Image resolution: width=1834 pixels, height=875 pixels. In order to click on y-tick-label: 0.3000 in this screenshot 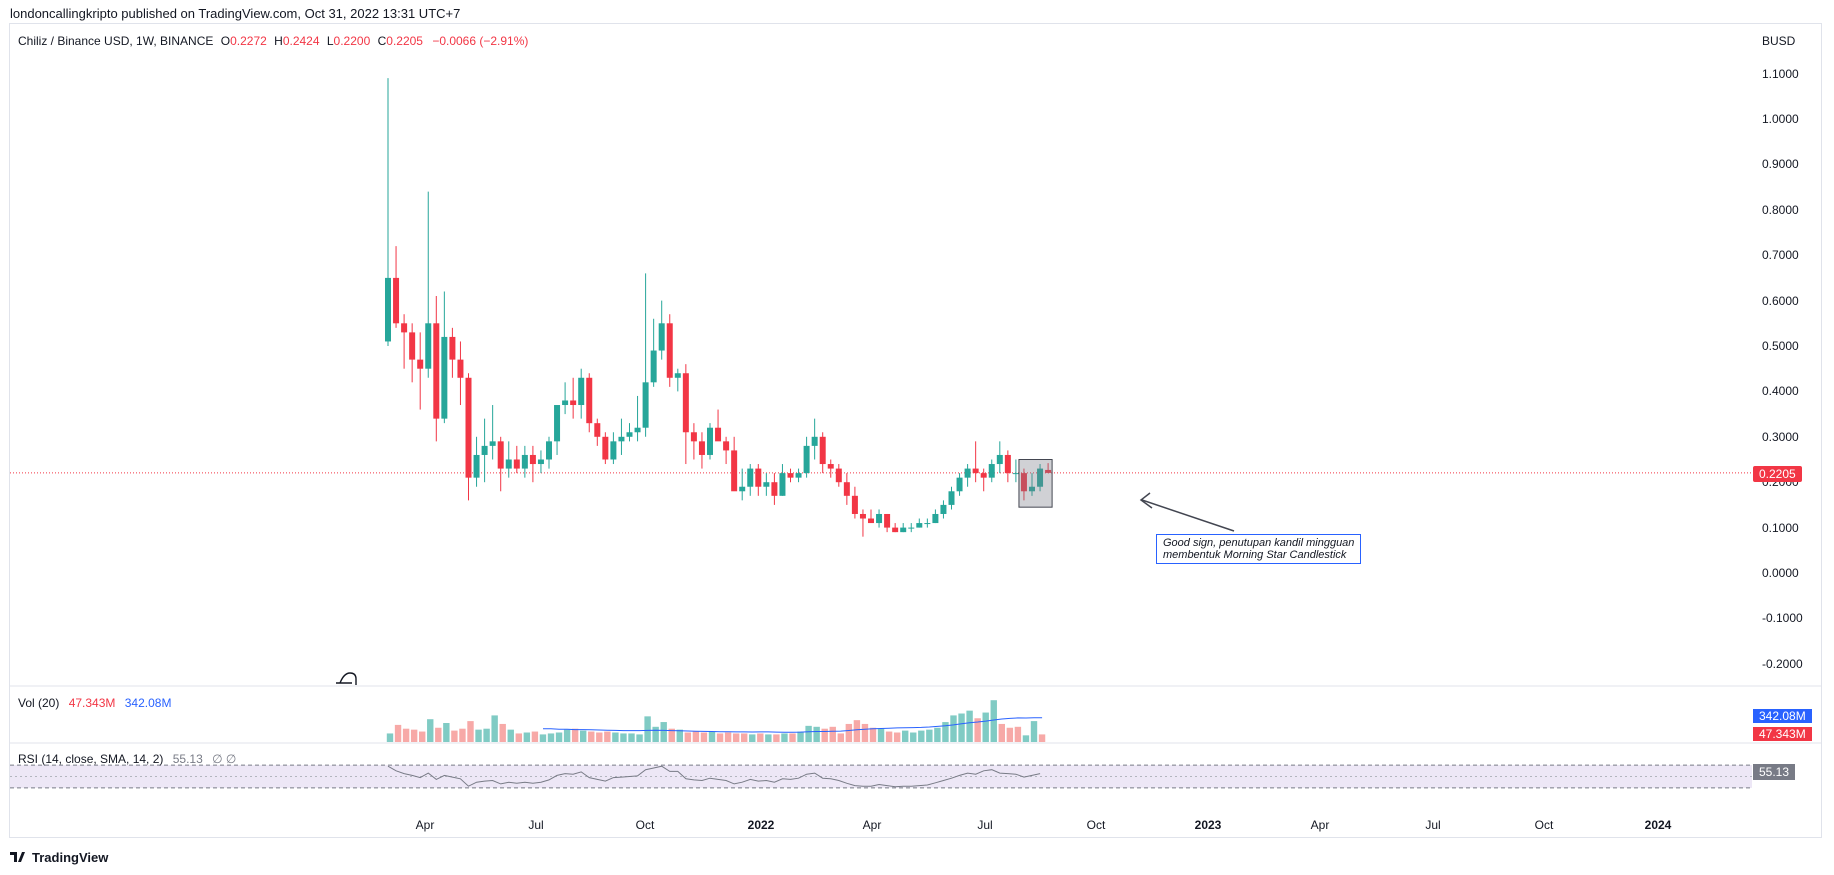, I will do `click(1780, 436)`.